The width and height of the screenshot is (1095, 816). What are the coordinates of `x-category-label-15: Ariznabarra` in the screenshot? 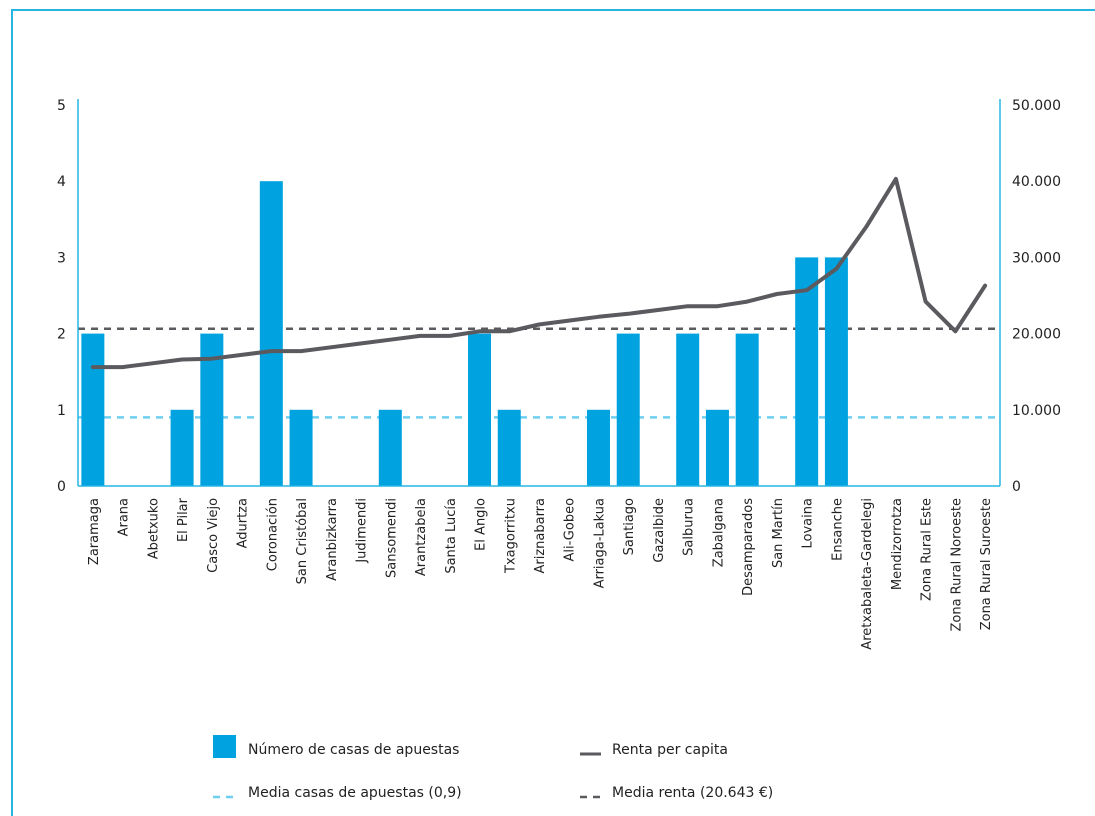 It's located at (540, 536).